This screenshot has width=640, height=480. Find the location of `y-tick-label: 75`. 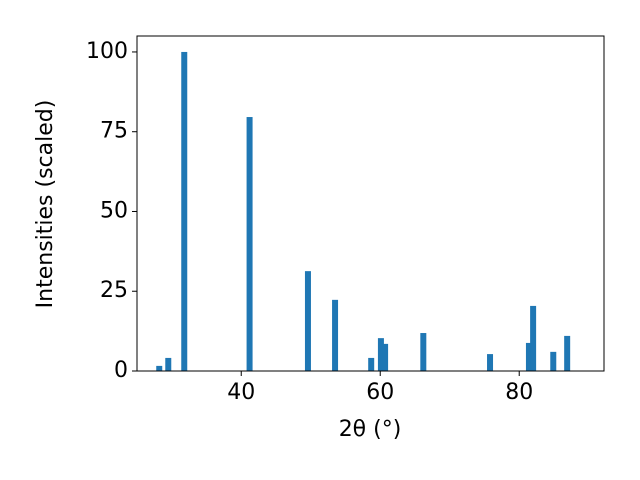

y-tick-label: 75 is located at coordinates (114, 131).